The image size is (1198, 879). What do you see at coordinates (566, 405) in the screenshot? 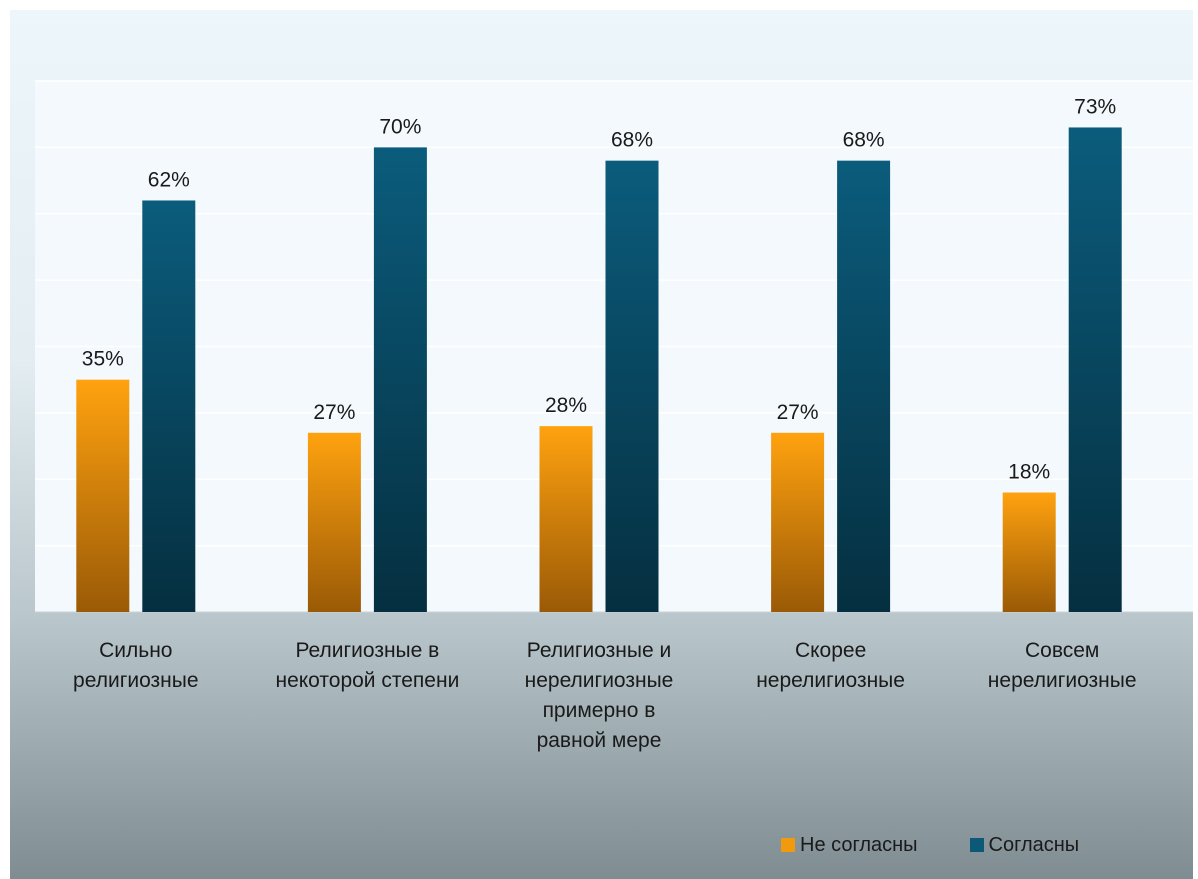
I see `data-label-disagree-3: 28%` at bounding box center [566, 405].